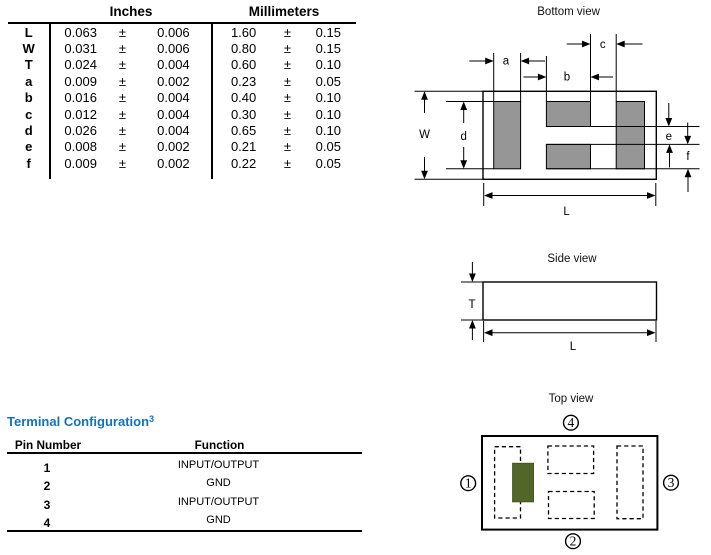  What do you see at coordinates (568, 12) in the screenshot?
I see `svg-text: Bottom view` at bounding box center [568, 12].